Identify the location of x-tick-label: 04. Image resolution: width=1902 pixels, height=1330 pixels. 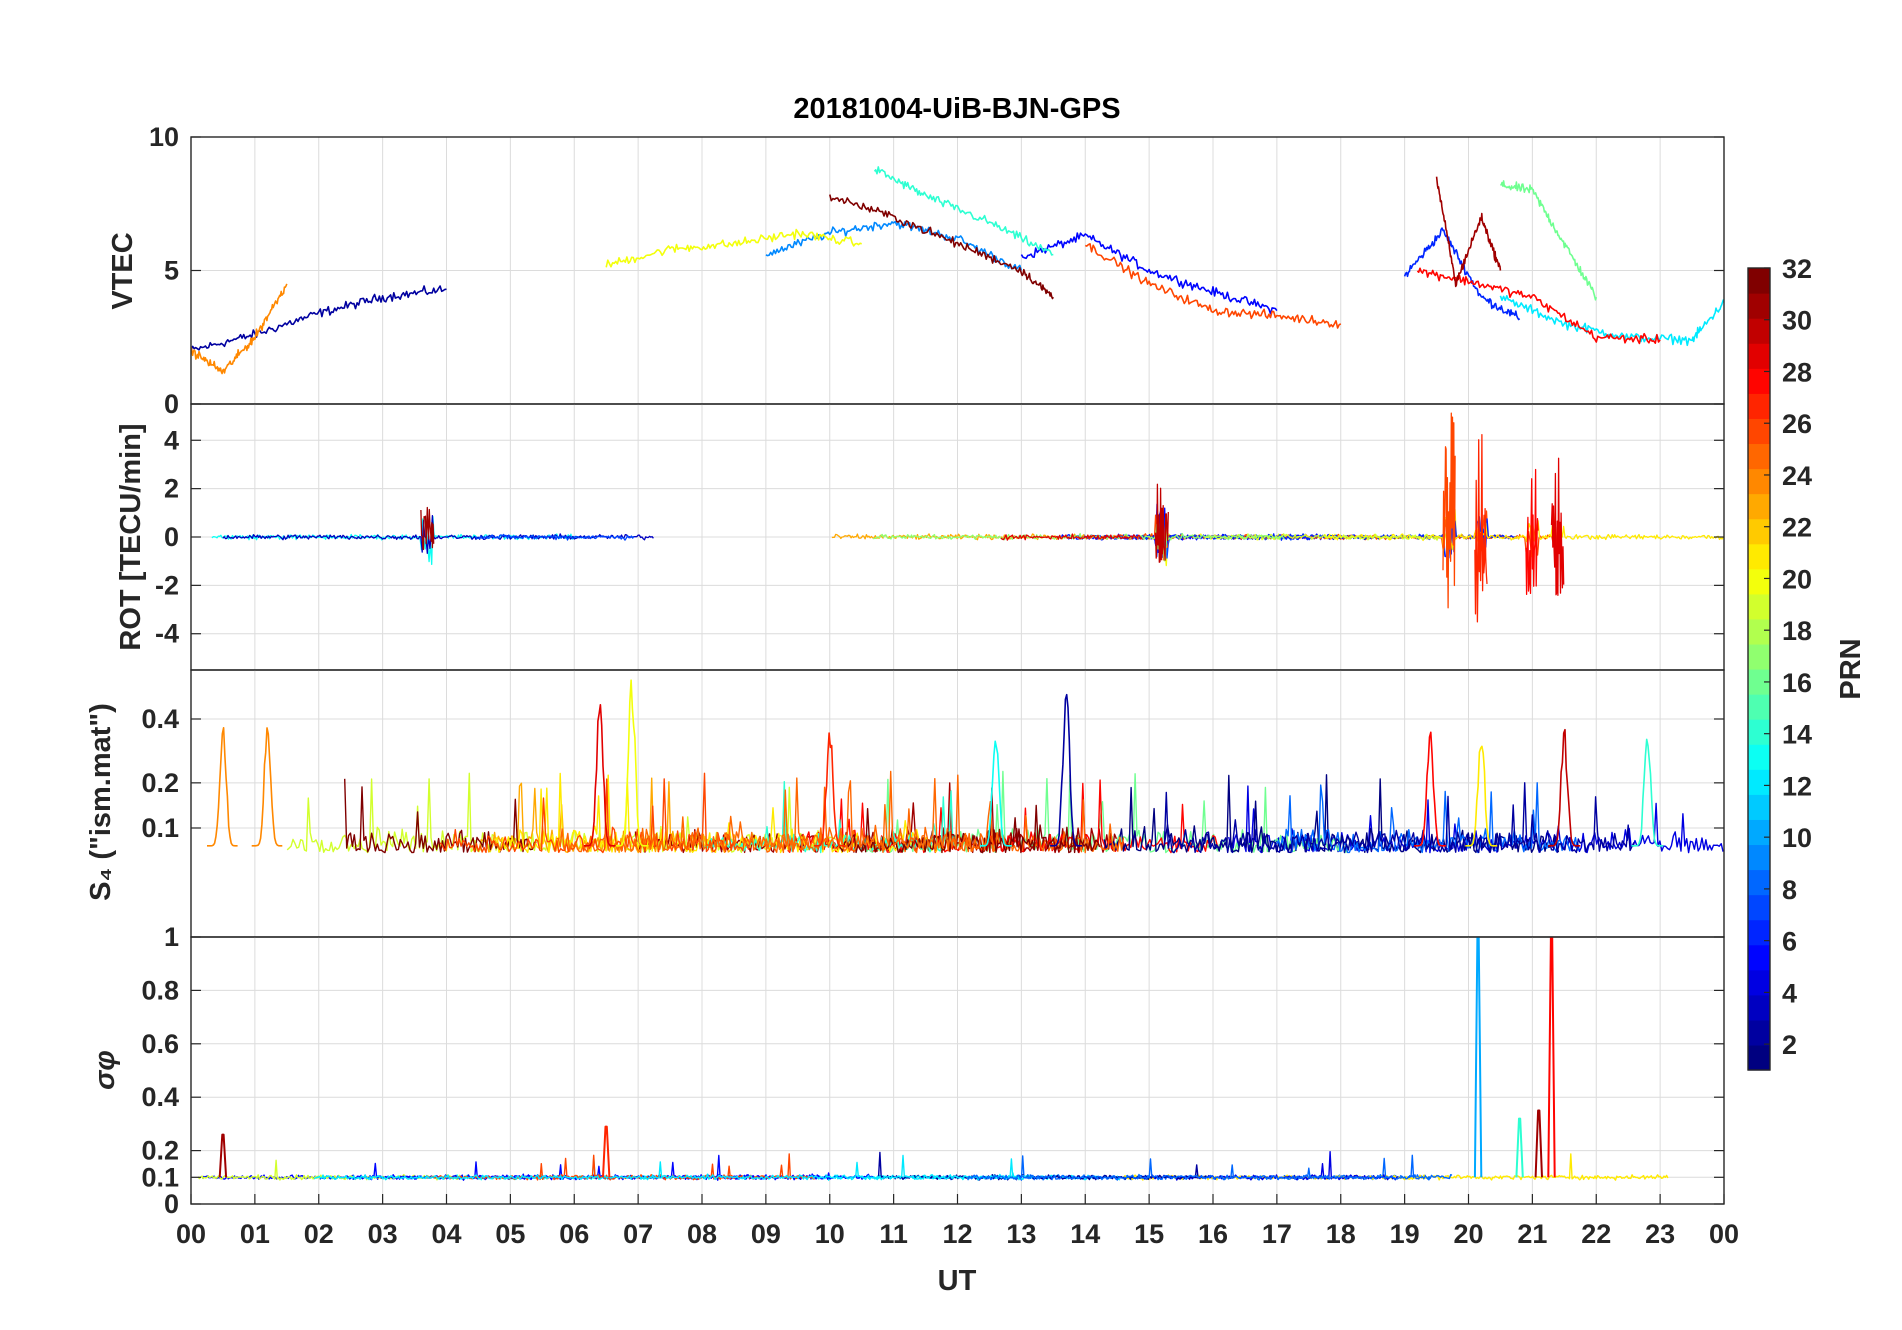
(446, 1234).